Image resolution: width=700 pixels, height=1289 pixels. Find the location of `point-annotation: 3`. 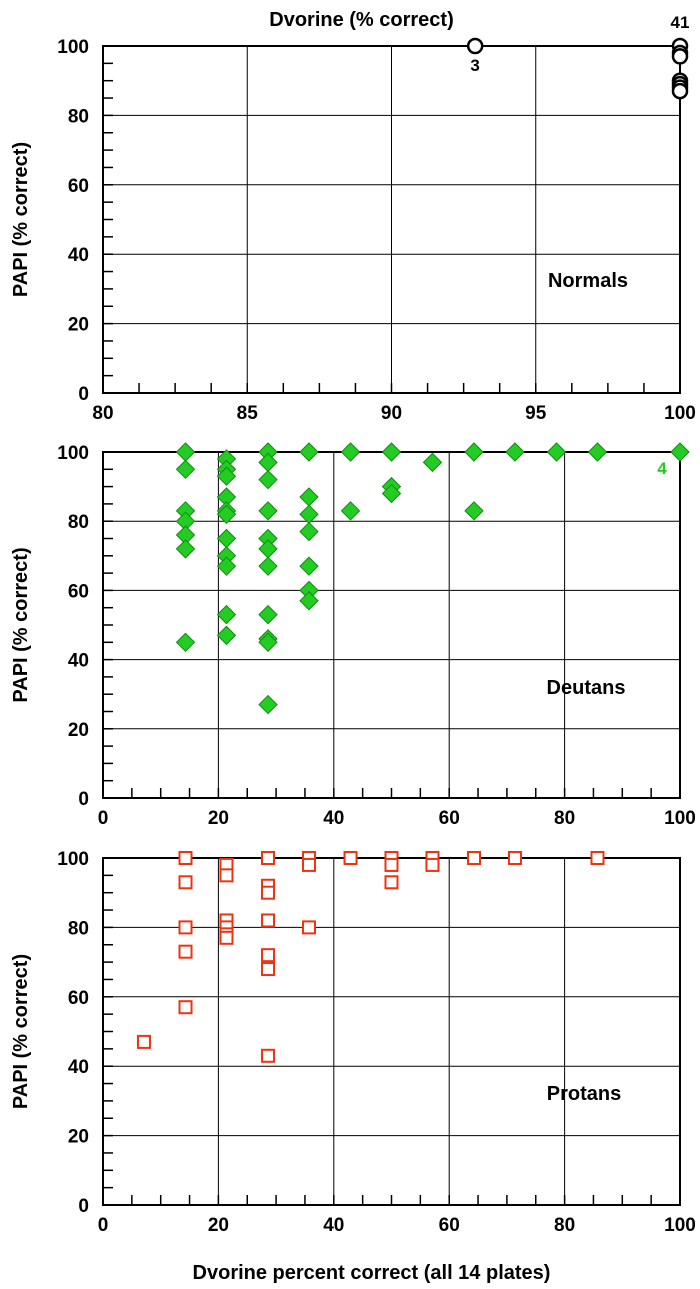

point-annotation: 3 is located at coordinates (474, 65).